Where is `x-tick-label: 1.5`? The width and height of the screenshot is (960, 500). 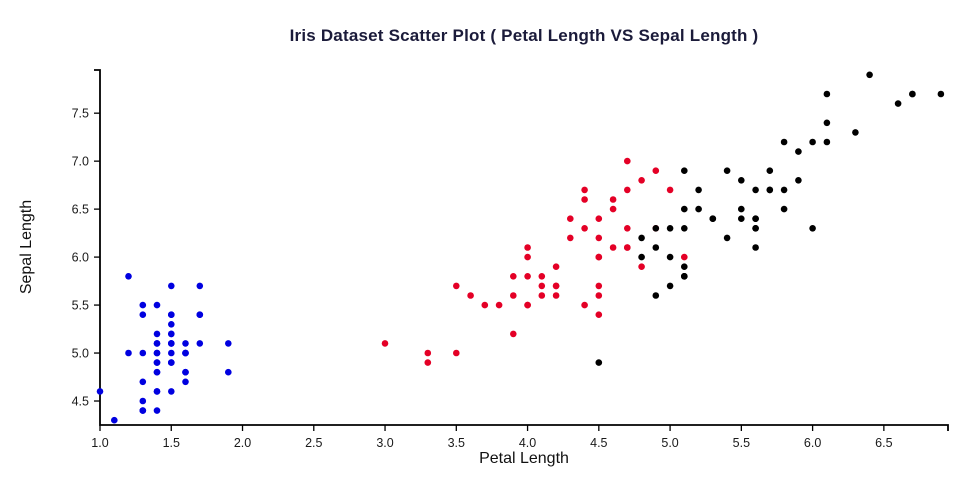 x-tick-label: 1.5 is located at coordinates (171, 443).